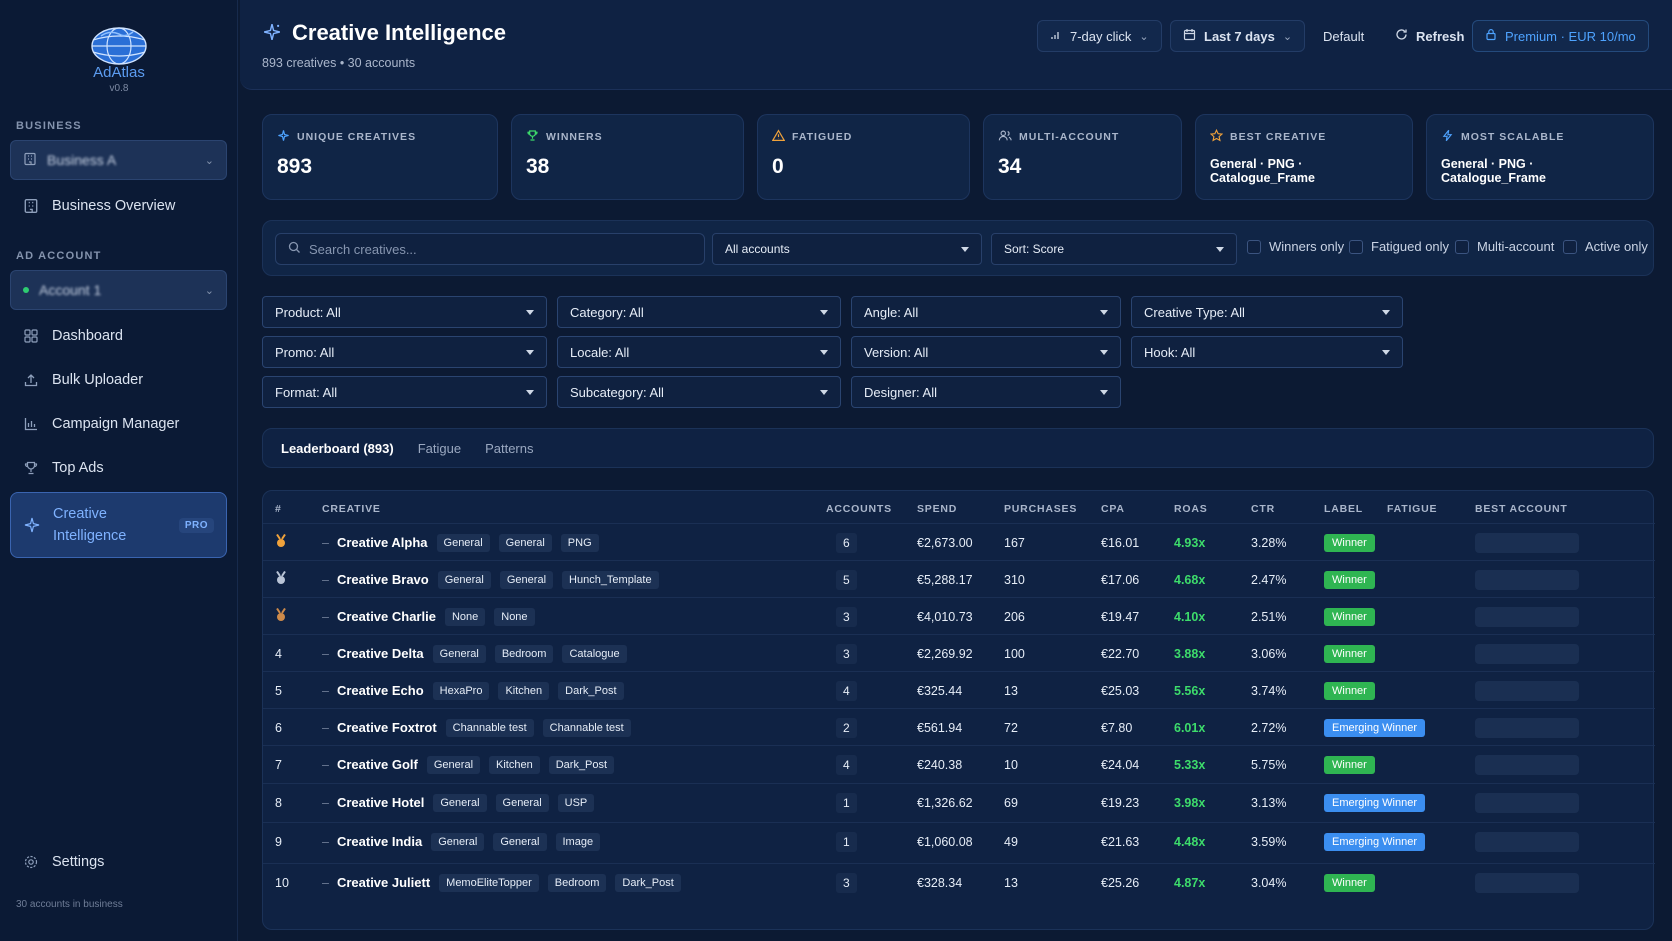 This screenshot has height=941, width=1672. What do you see at coordinates (1343, 36) in the screenshot?
I see `default-view-button: Default` at bounding box center [1343, 36].